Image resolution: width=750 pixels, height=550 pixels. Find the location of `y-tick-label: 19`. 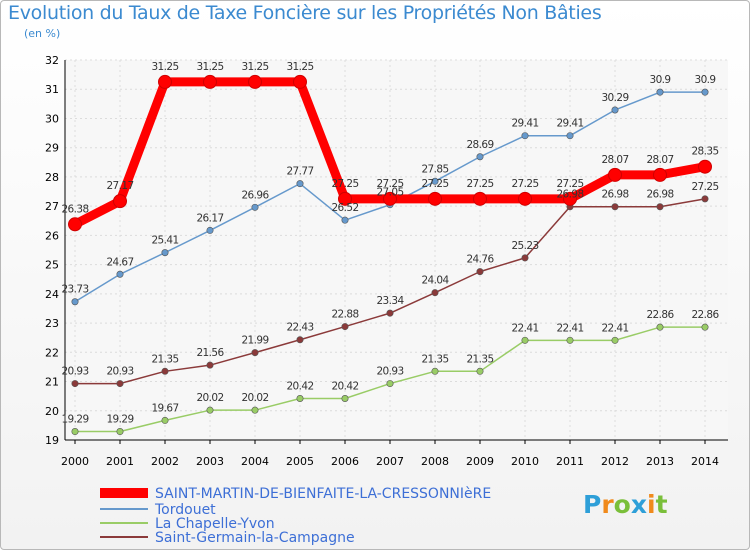

y-tick-label: 19 is located at coordinates (52, 440).